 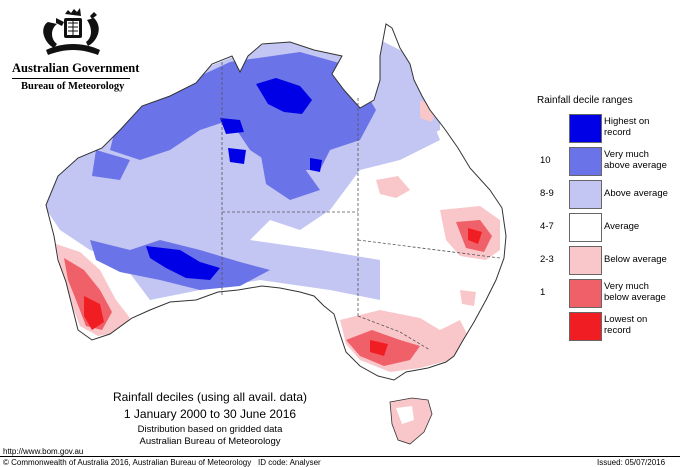 What do you see at coordinates (627, 127) in the screenshot?
I see `legend-label-highest: Highest on record` at bounding box center [627, 127].